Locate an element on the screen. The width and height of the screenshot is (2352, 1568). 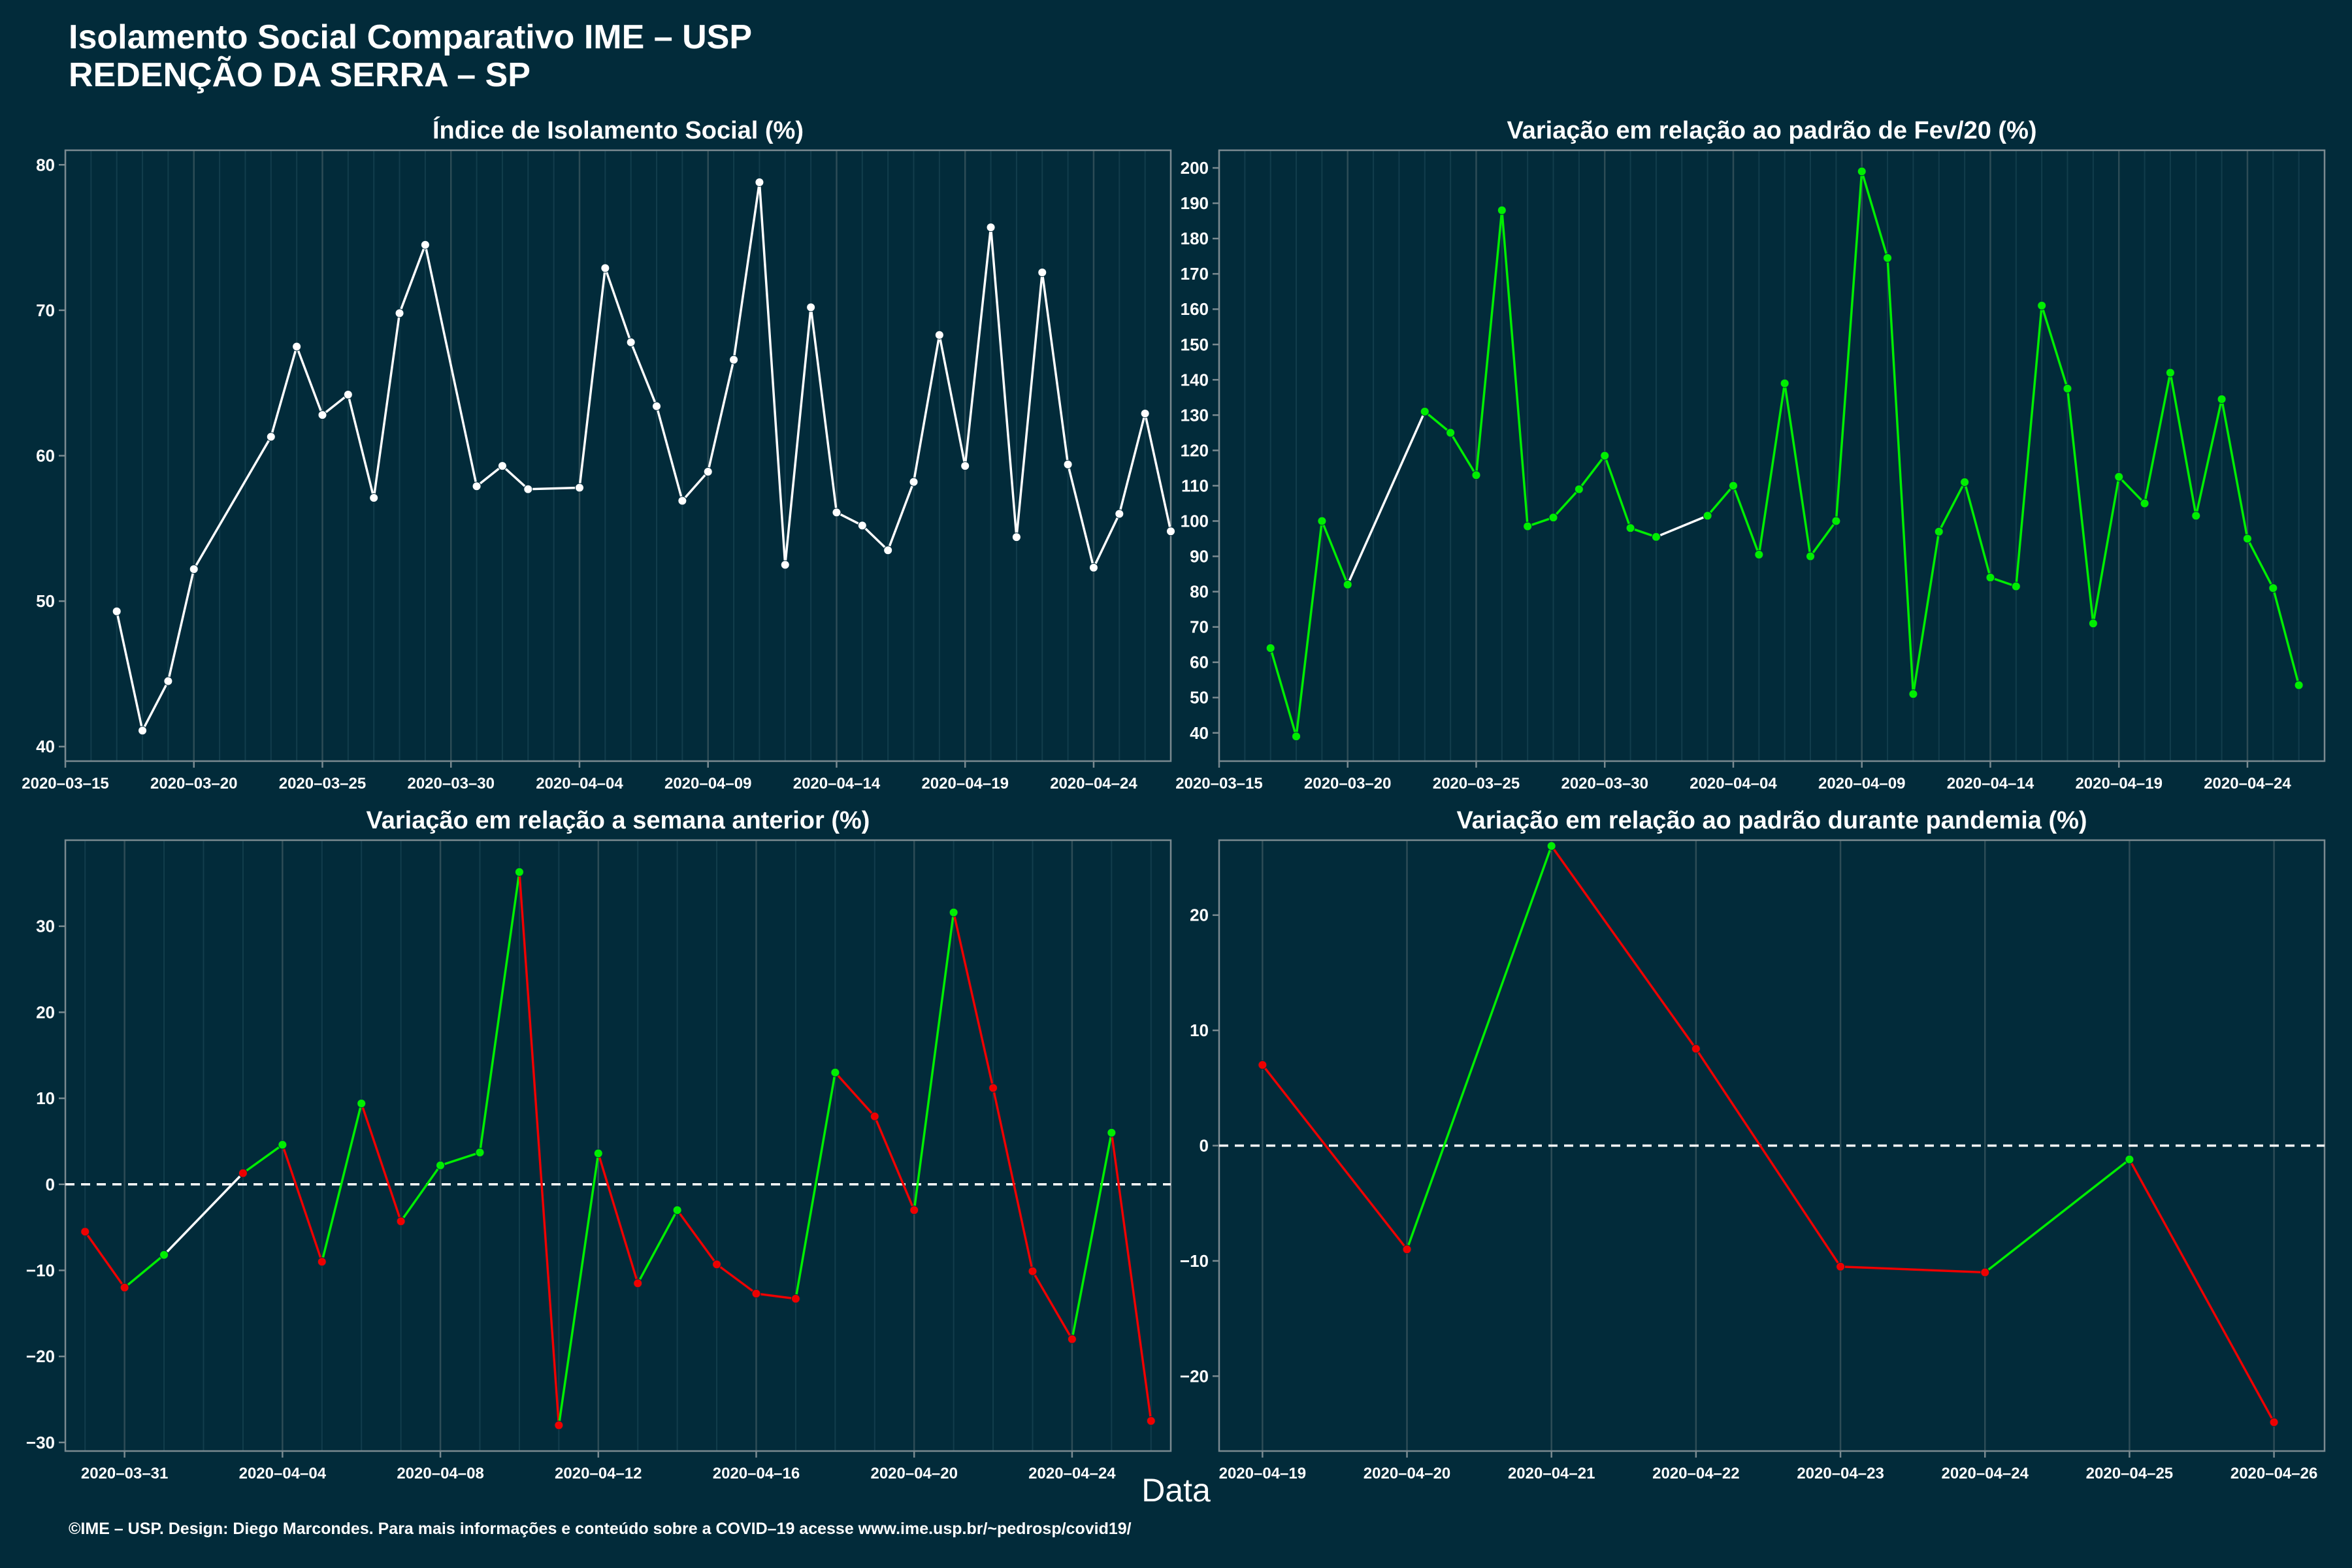
x-tick-label: 2020–03–15 is located at coordinates (65, 783).